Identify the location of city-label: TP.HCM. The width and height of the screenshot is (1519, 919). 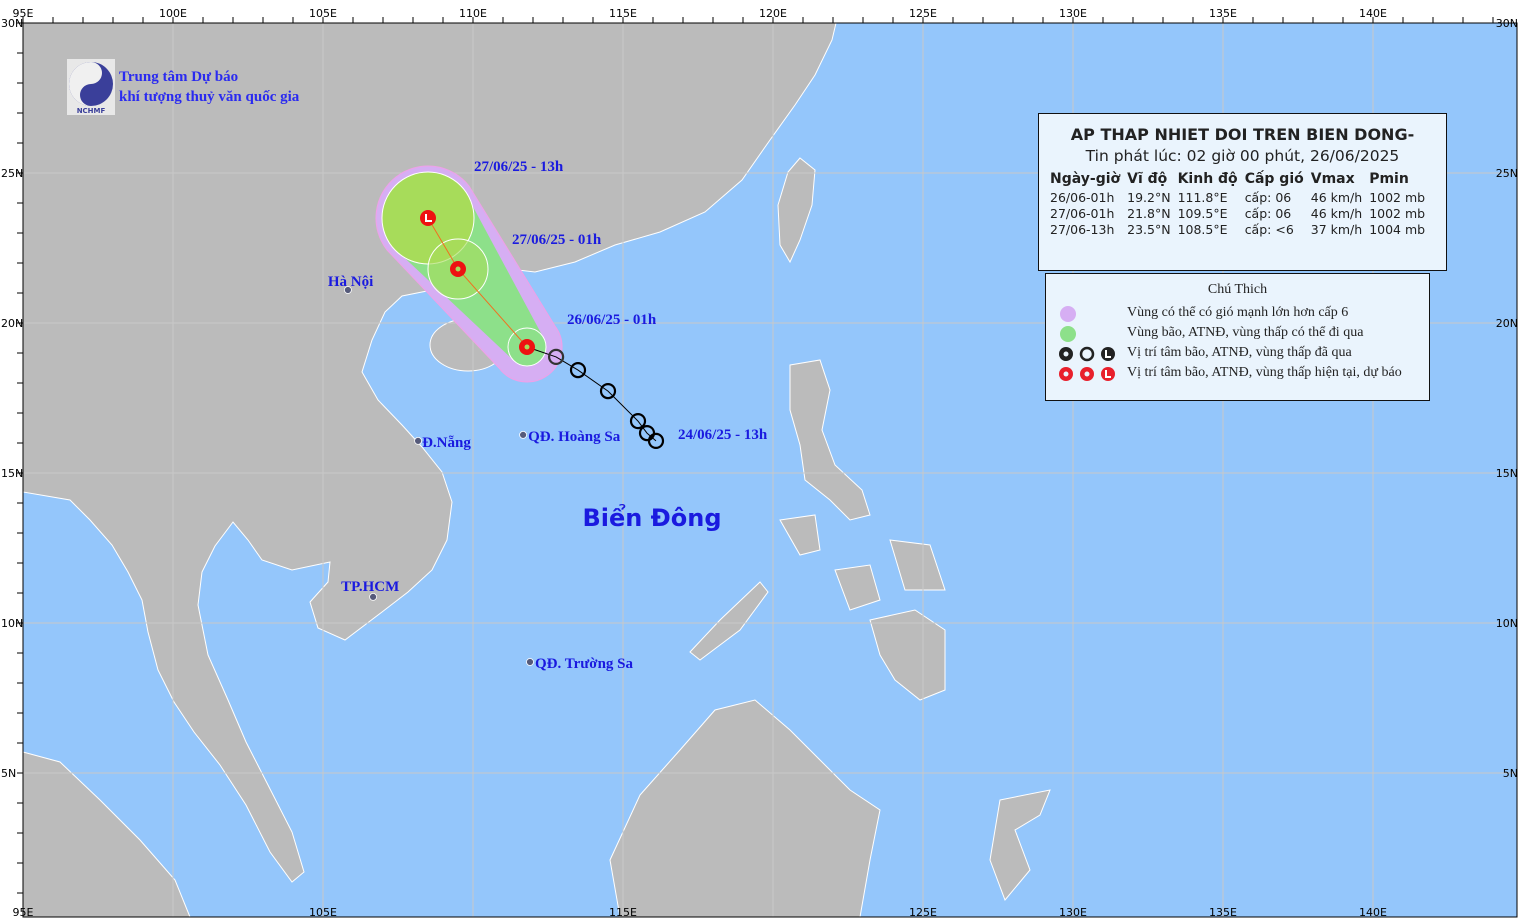
(370, 587).